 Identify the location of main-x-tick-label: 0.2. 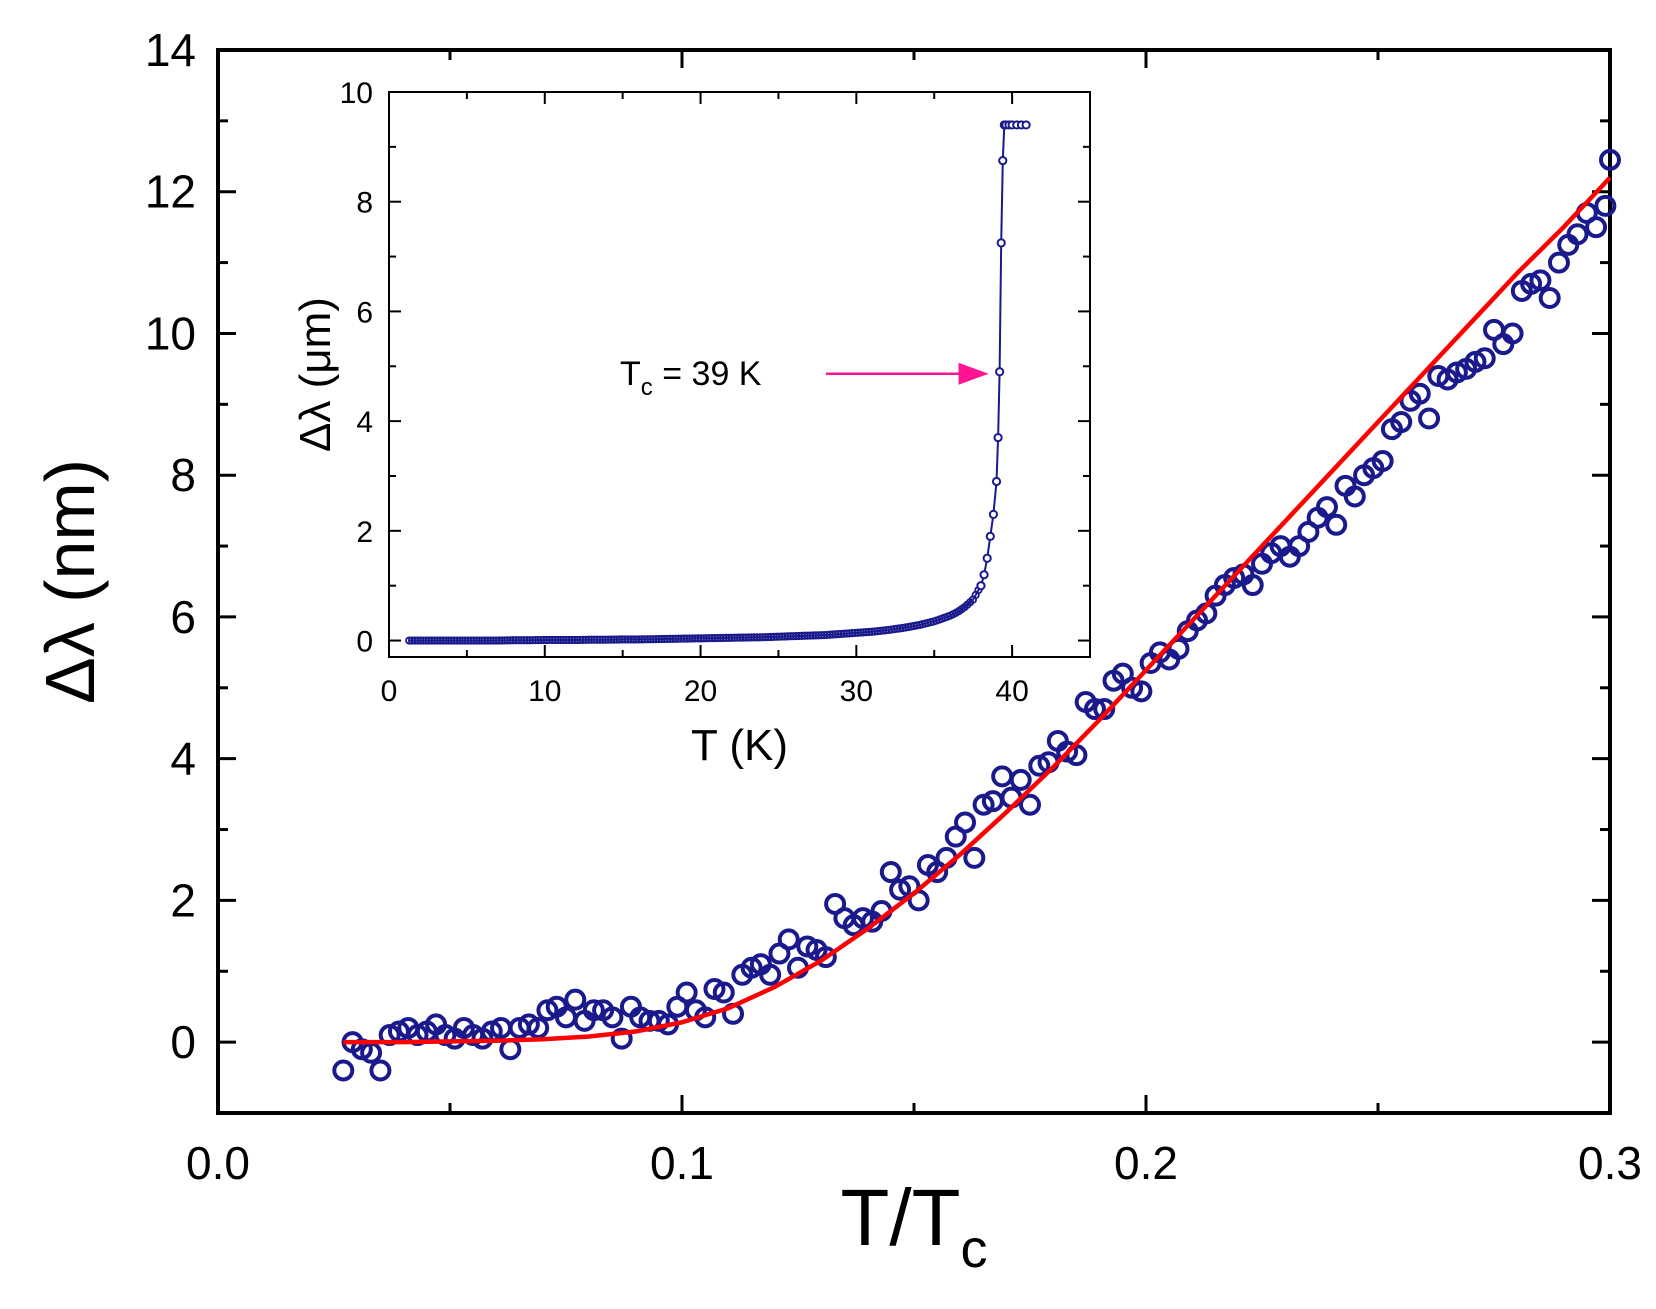
(1146, 1163).